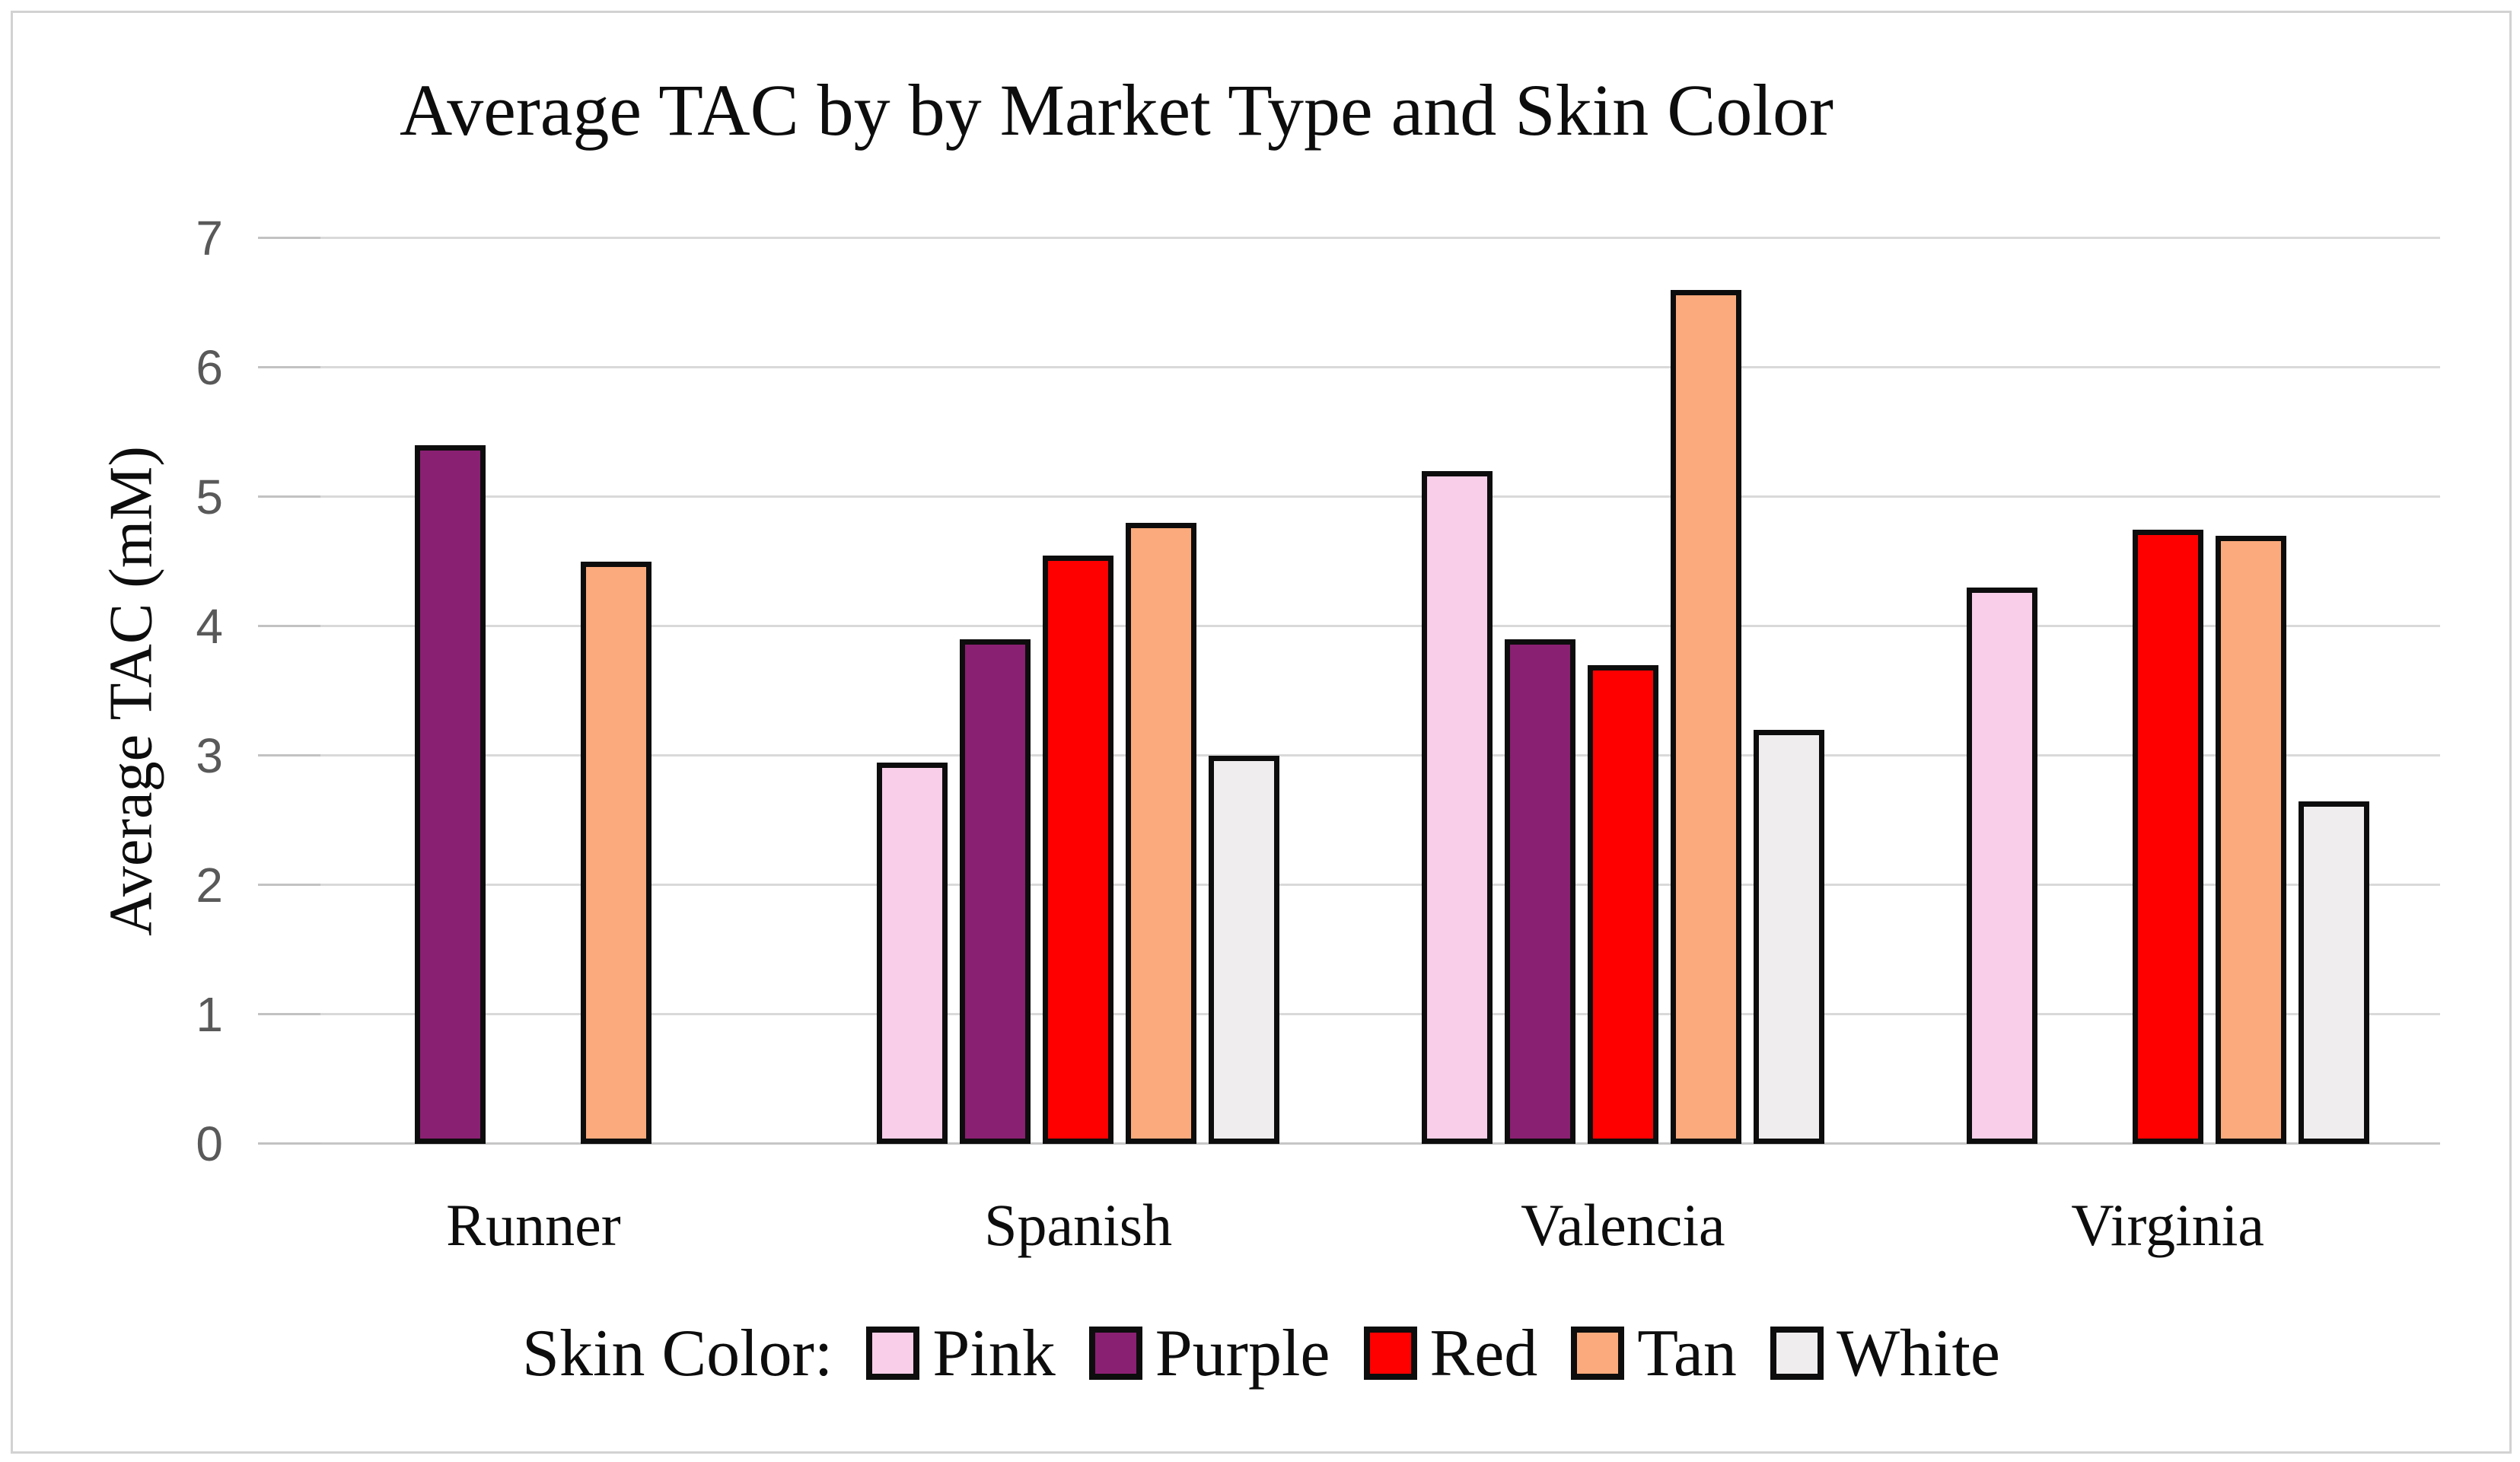 Image resolution: width=2520 pixels, height=1462 pixels. I want to click on bar-group-virginia, so click(2167, 691).